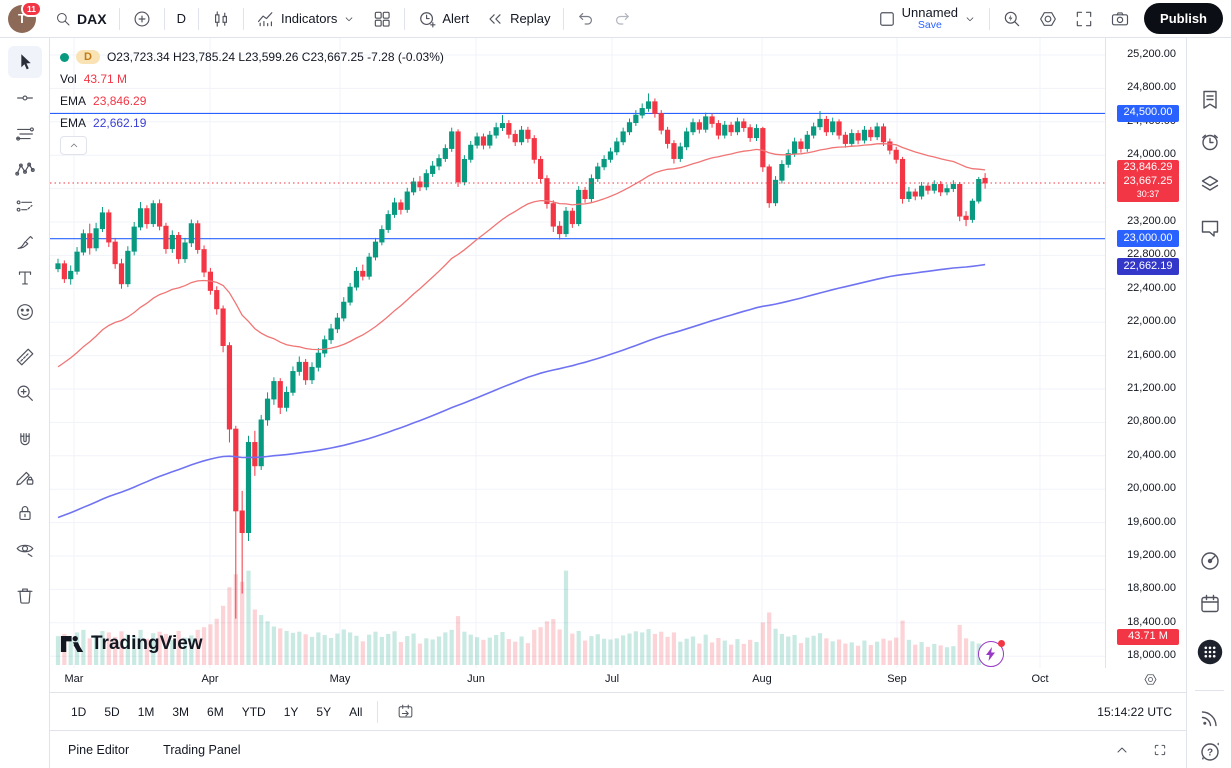  What do you see at coordinates (1210, 561) in the screenshot?
I see `hotlists-icon` at bounding box center [1210, 561].